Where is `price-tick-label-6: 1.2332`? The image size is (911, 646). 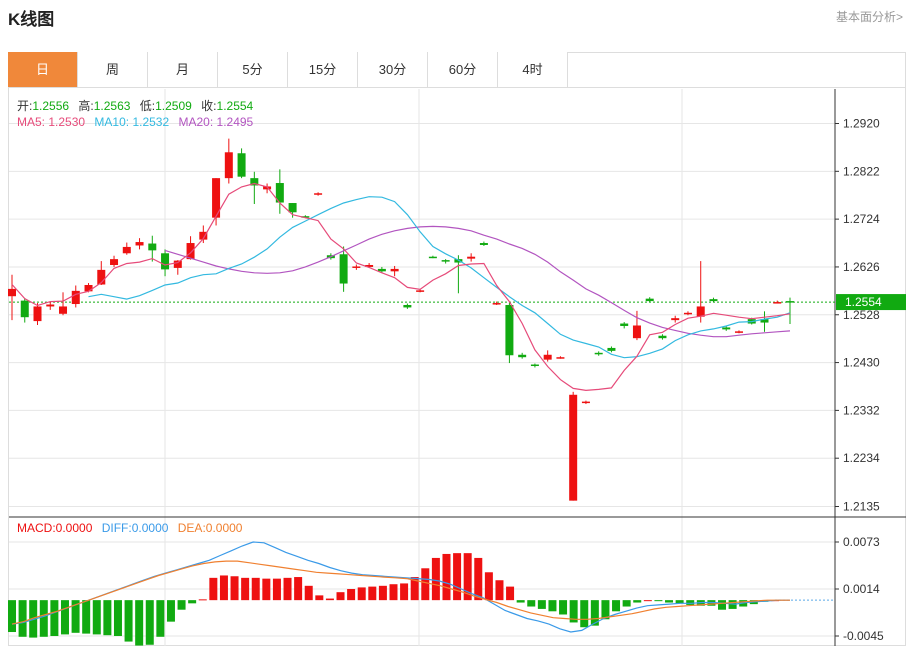
price-tick-label-6: 1.2332 is located at coordinates (861, 410).